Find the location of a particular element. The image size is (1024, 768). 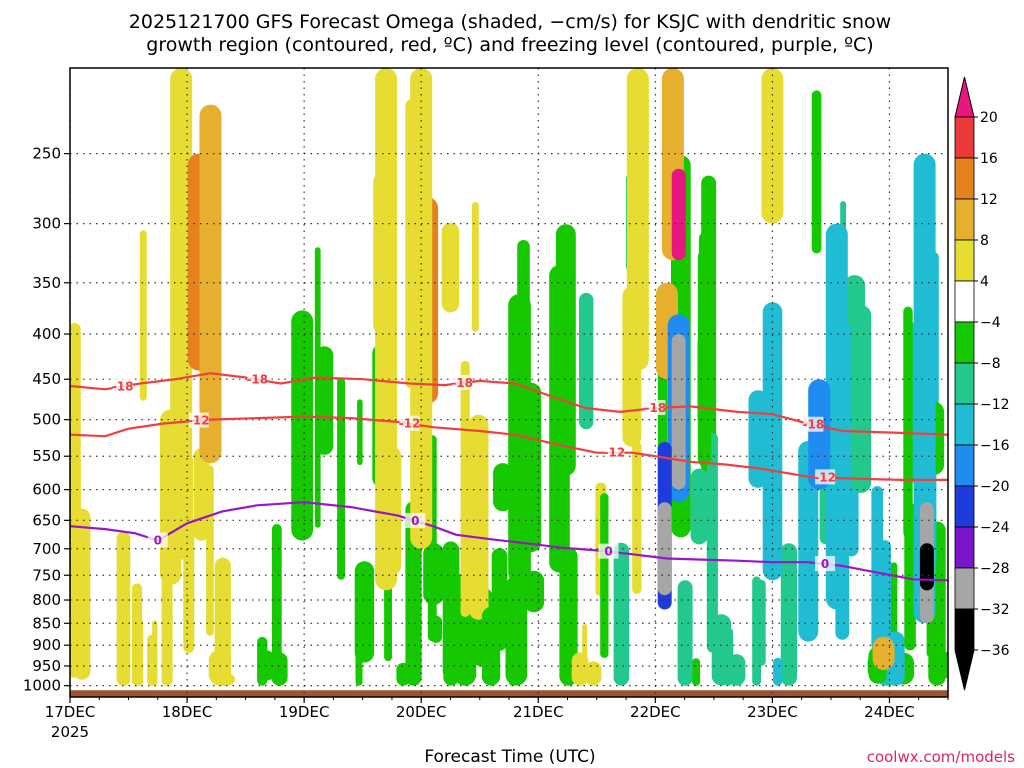

colorbar-bottom-arrow is located at coordinates (964, 670).